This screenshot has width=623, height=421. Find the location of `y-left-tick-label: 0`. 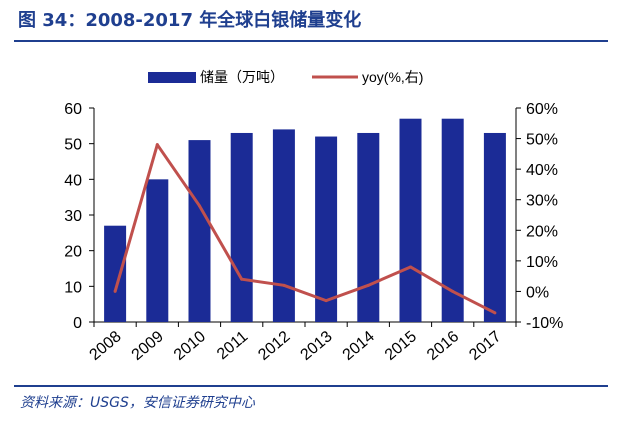

y-left-tick-label: 0 is located at coordinates (77, 323).